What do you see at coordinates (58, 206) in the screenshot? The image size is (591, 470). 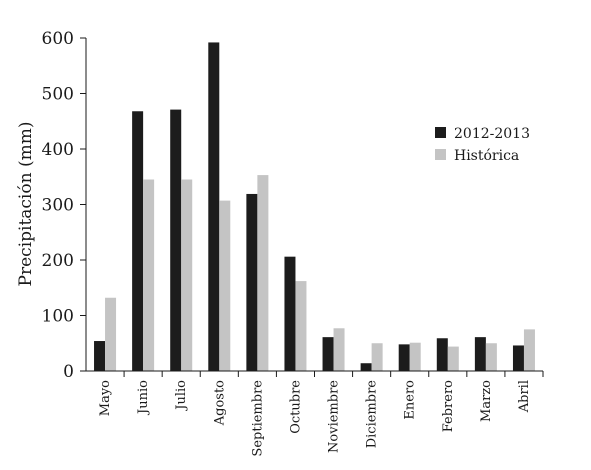 I see `y-tick-label: 300` at bounding box center [58, 206].